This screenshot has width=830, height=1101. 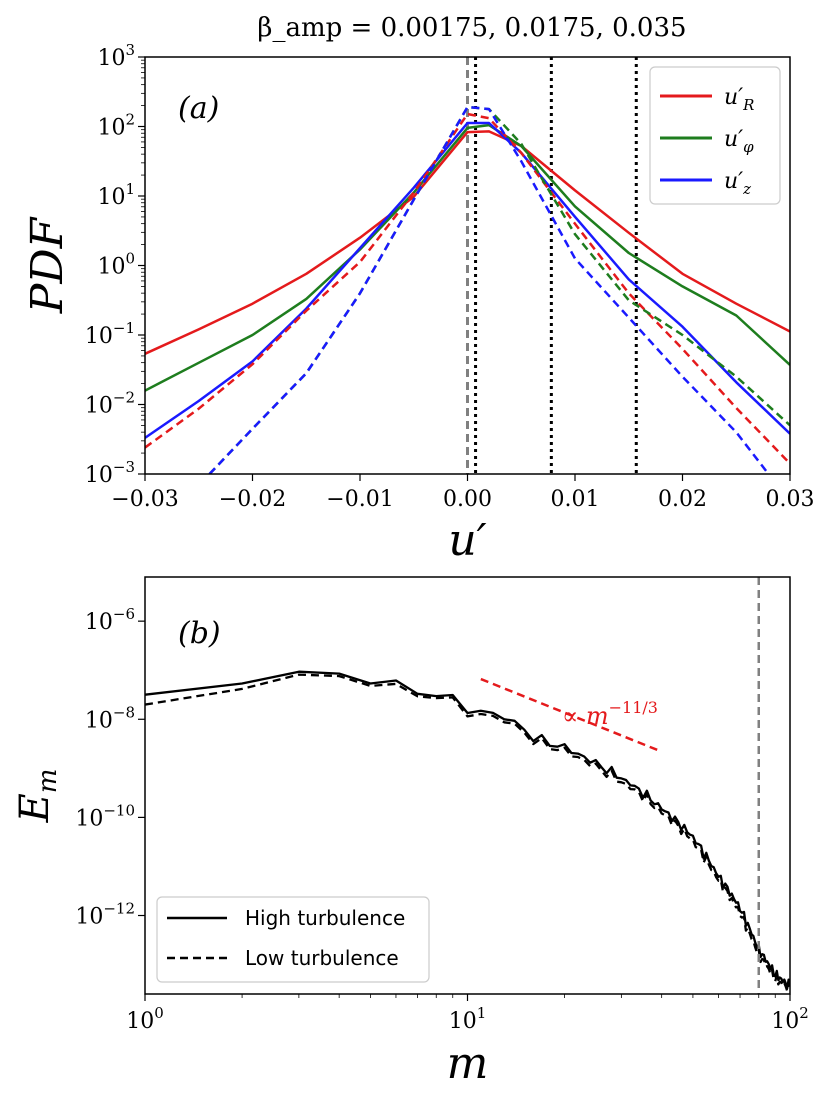 I want to click on x-tick-label: 10¹, so click(x=468, y=1019).